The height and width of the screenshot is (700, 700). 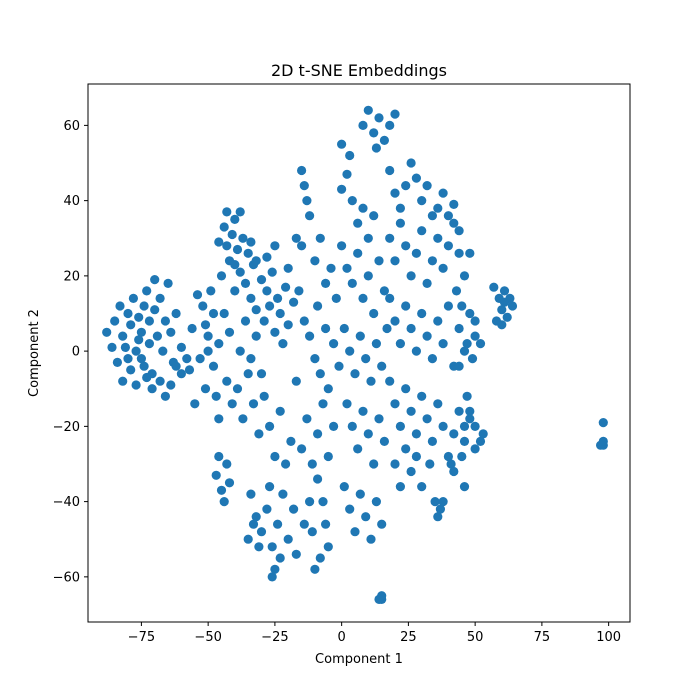 What do you see at coordinates (342, 637) in the screenshot?
I see `x-tick-label: 0` at bounding box center [342, 637].